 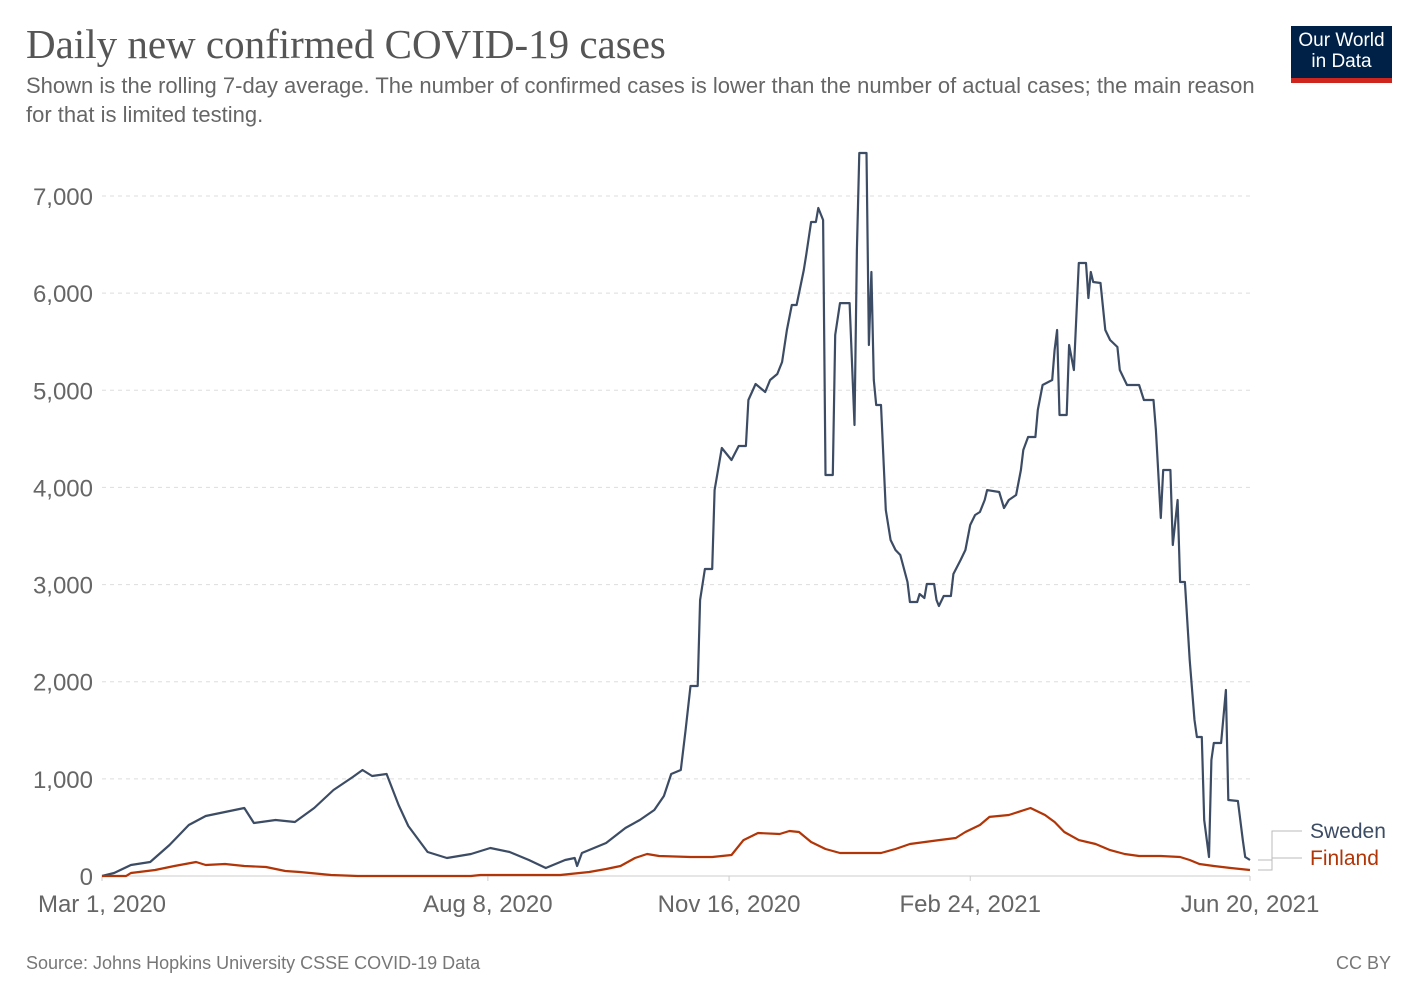 What do you see at coordinates (86, 877) in the screenshot?
I see `y-tick-label: 0` at bounding box center [86, 877].